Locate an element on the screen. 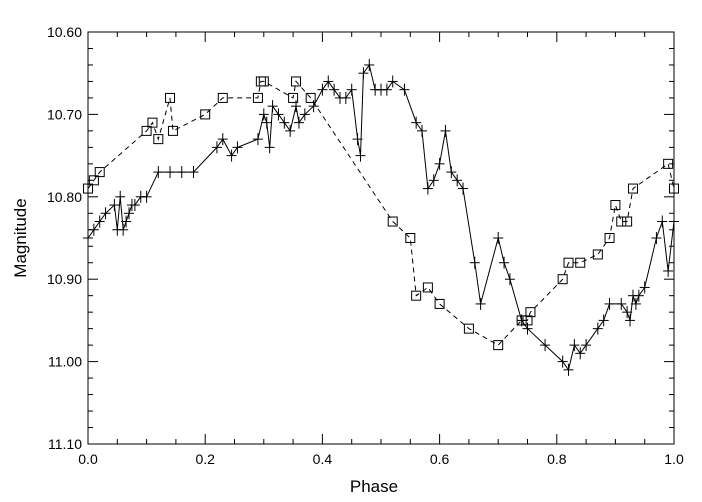  y-tick-label: 10.90 is located at coordinates (64, 279).